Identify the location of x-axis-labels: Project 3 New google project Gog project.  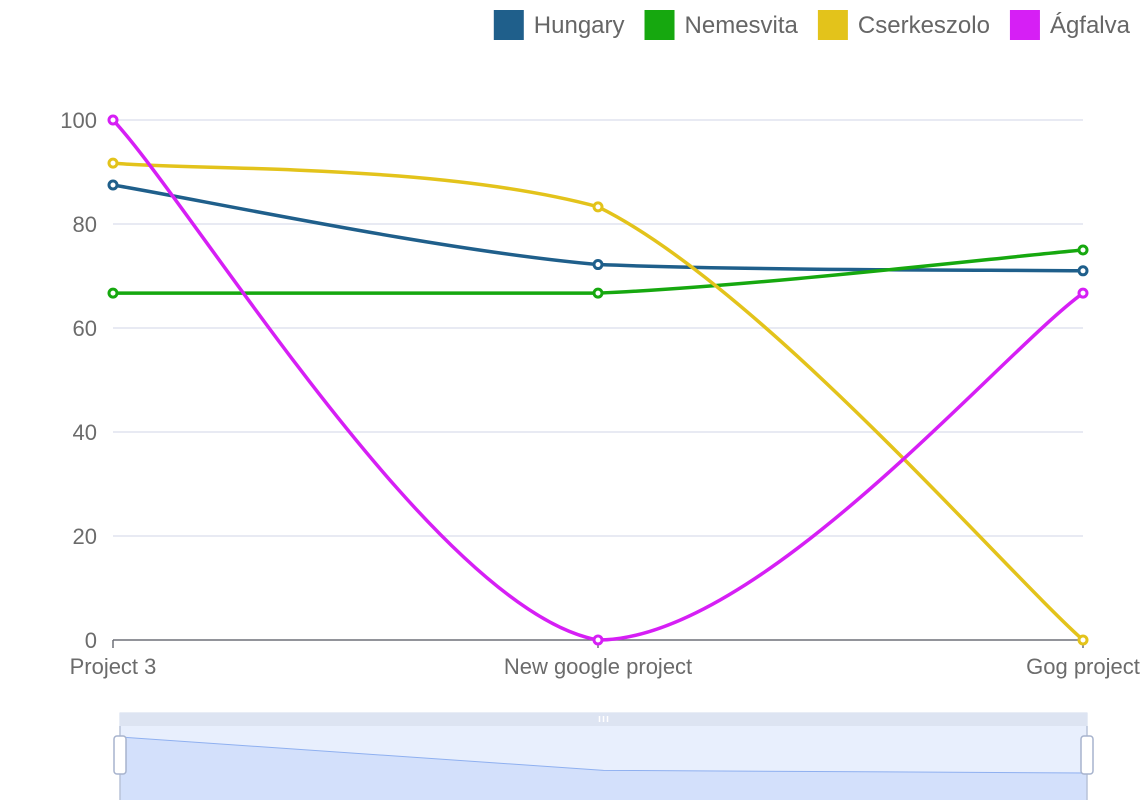
(605, 666).